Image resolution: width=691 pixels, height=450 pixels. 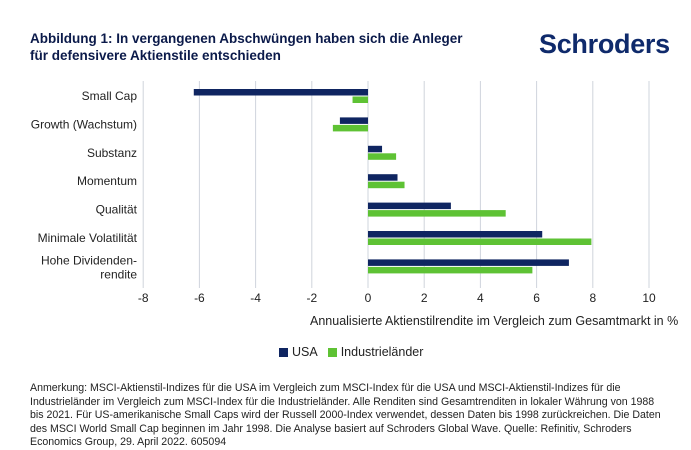 What do you see at coordinates (604, 44) in the screenshot?
I see `schroders-logo: Schroders` at bounding box center [604, 44].